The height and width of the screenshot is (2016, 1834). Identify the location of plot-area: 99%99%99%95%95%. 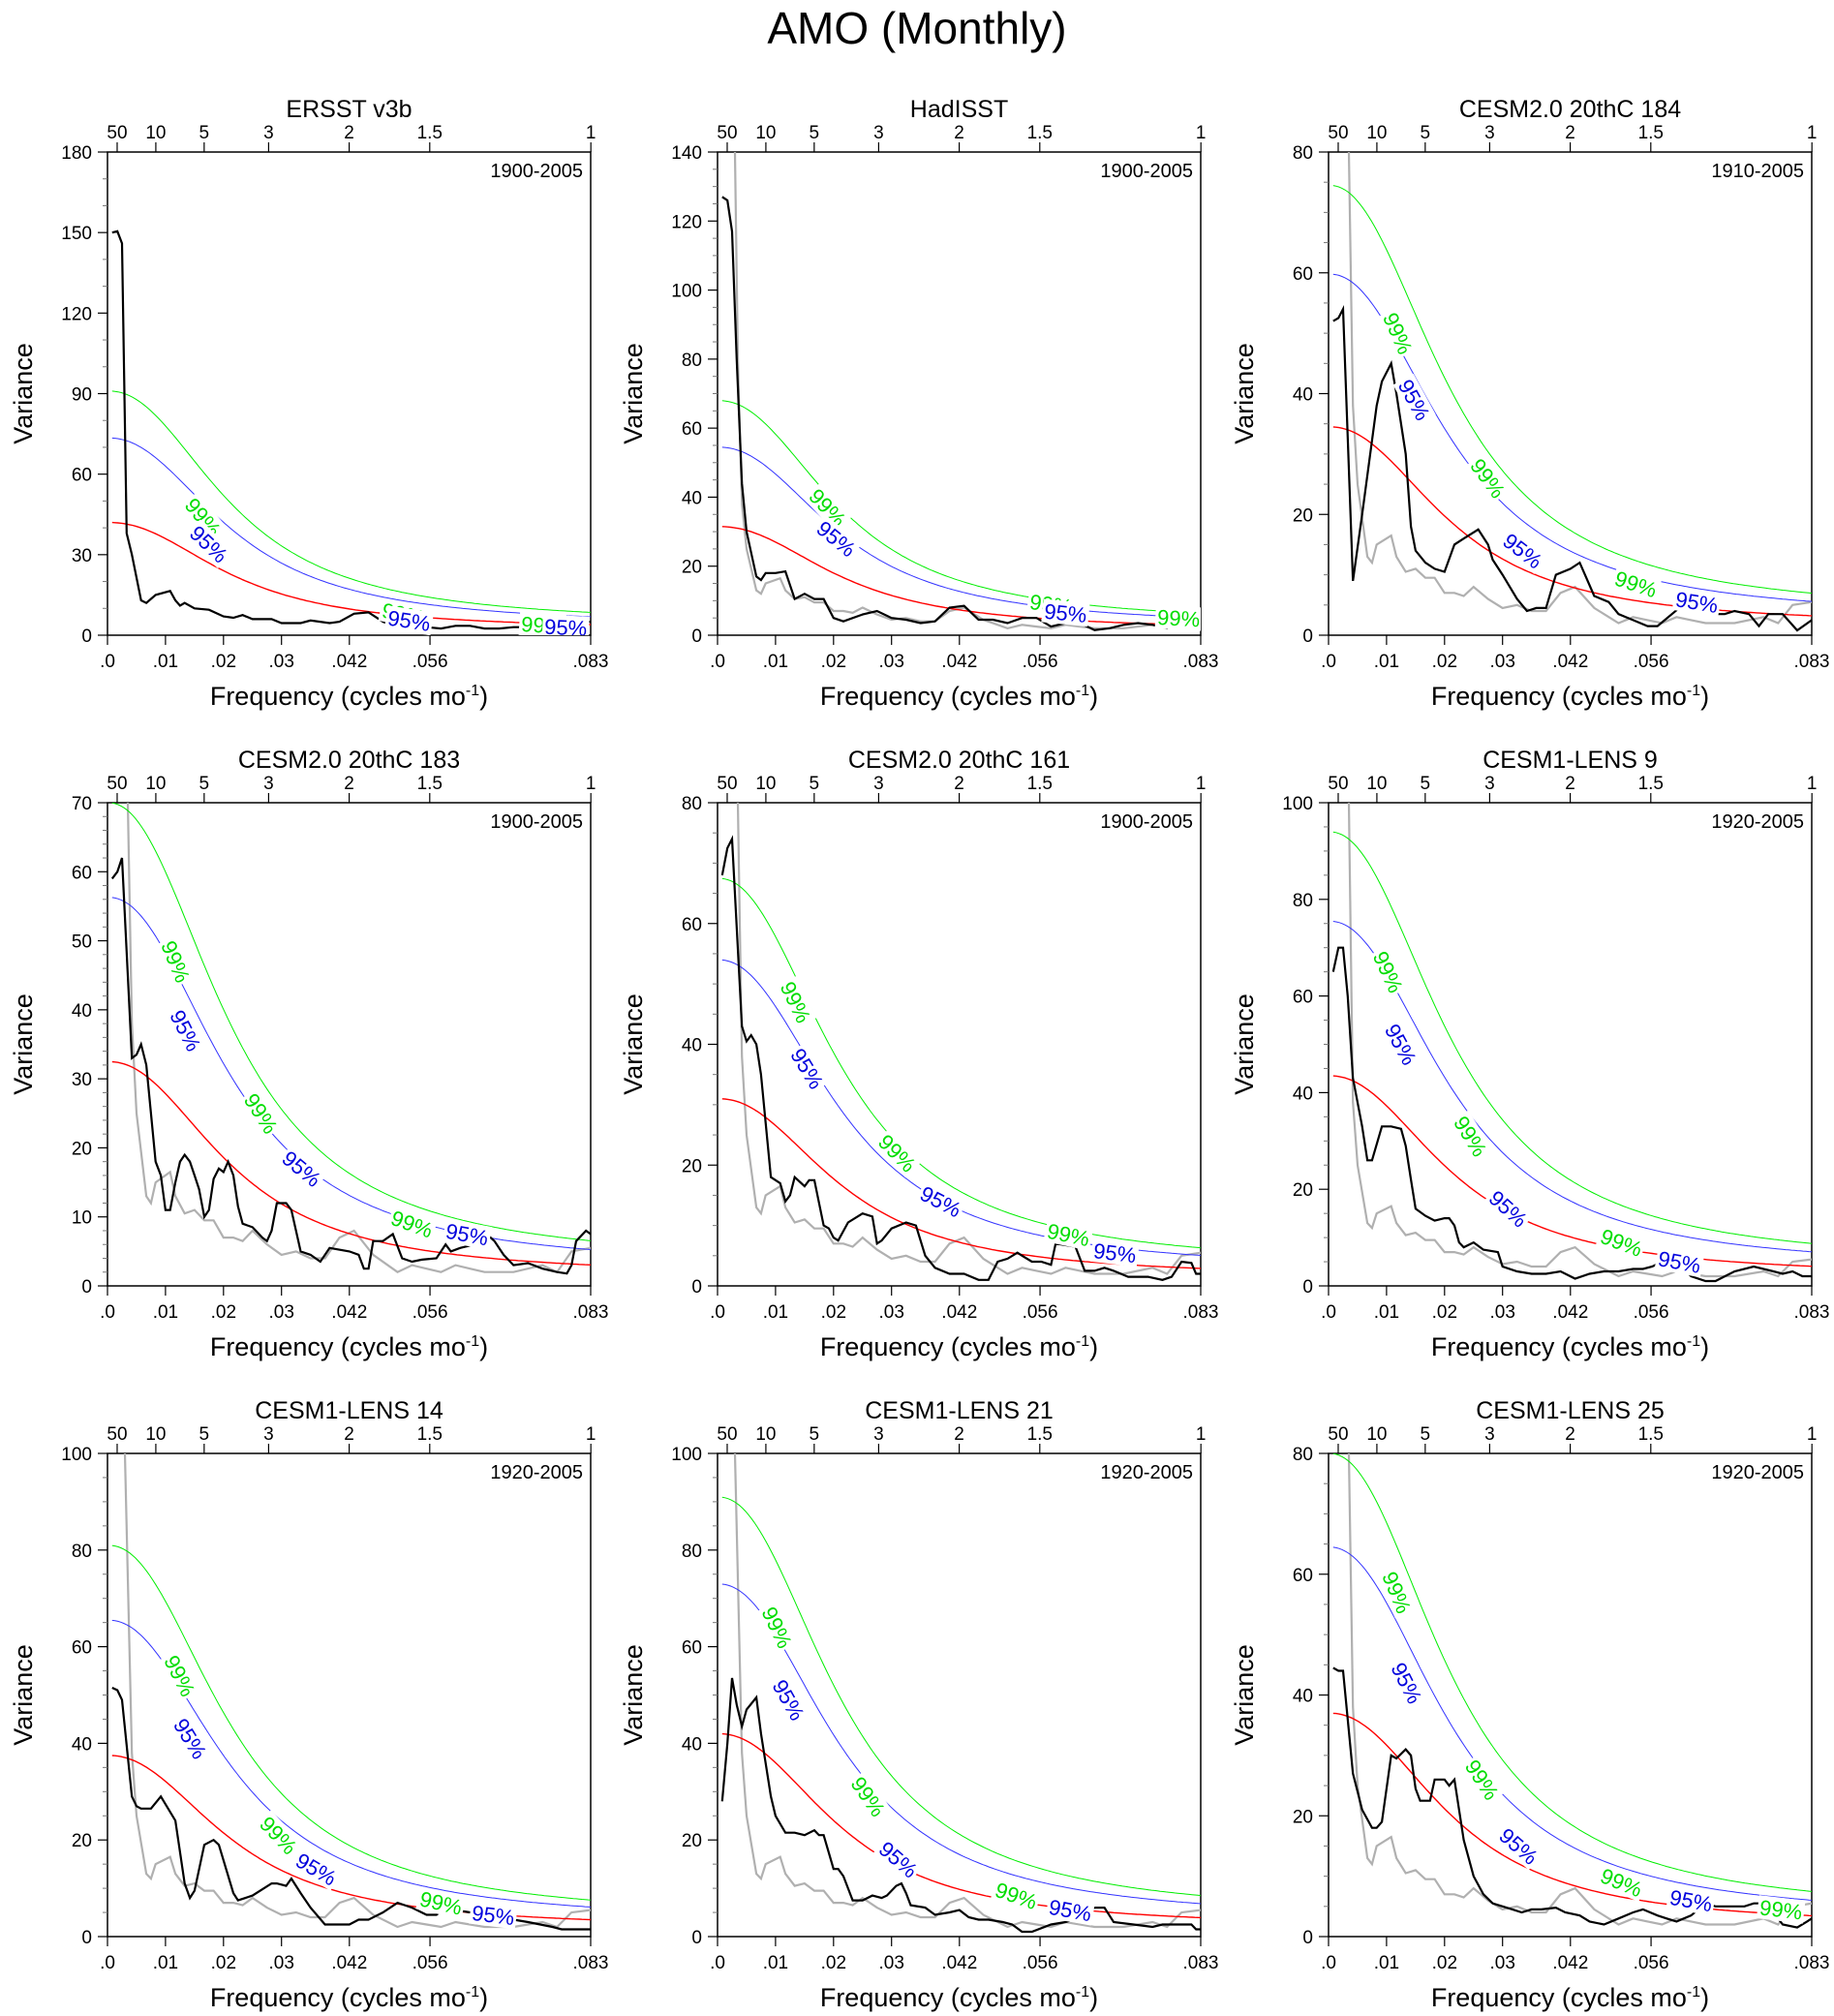
(961, 392).